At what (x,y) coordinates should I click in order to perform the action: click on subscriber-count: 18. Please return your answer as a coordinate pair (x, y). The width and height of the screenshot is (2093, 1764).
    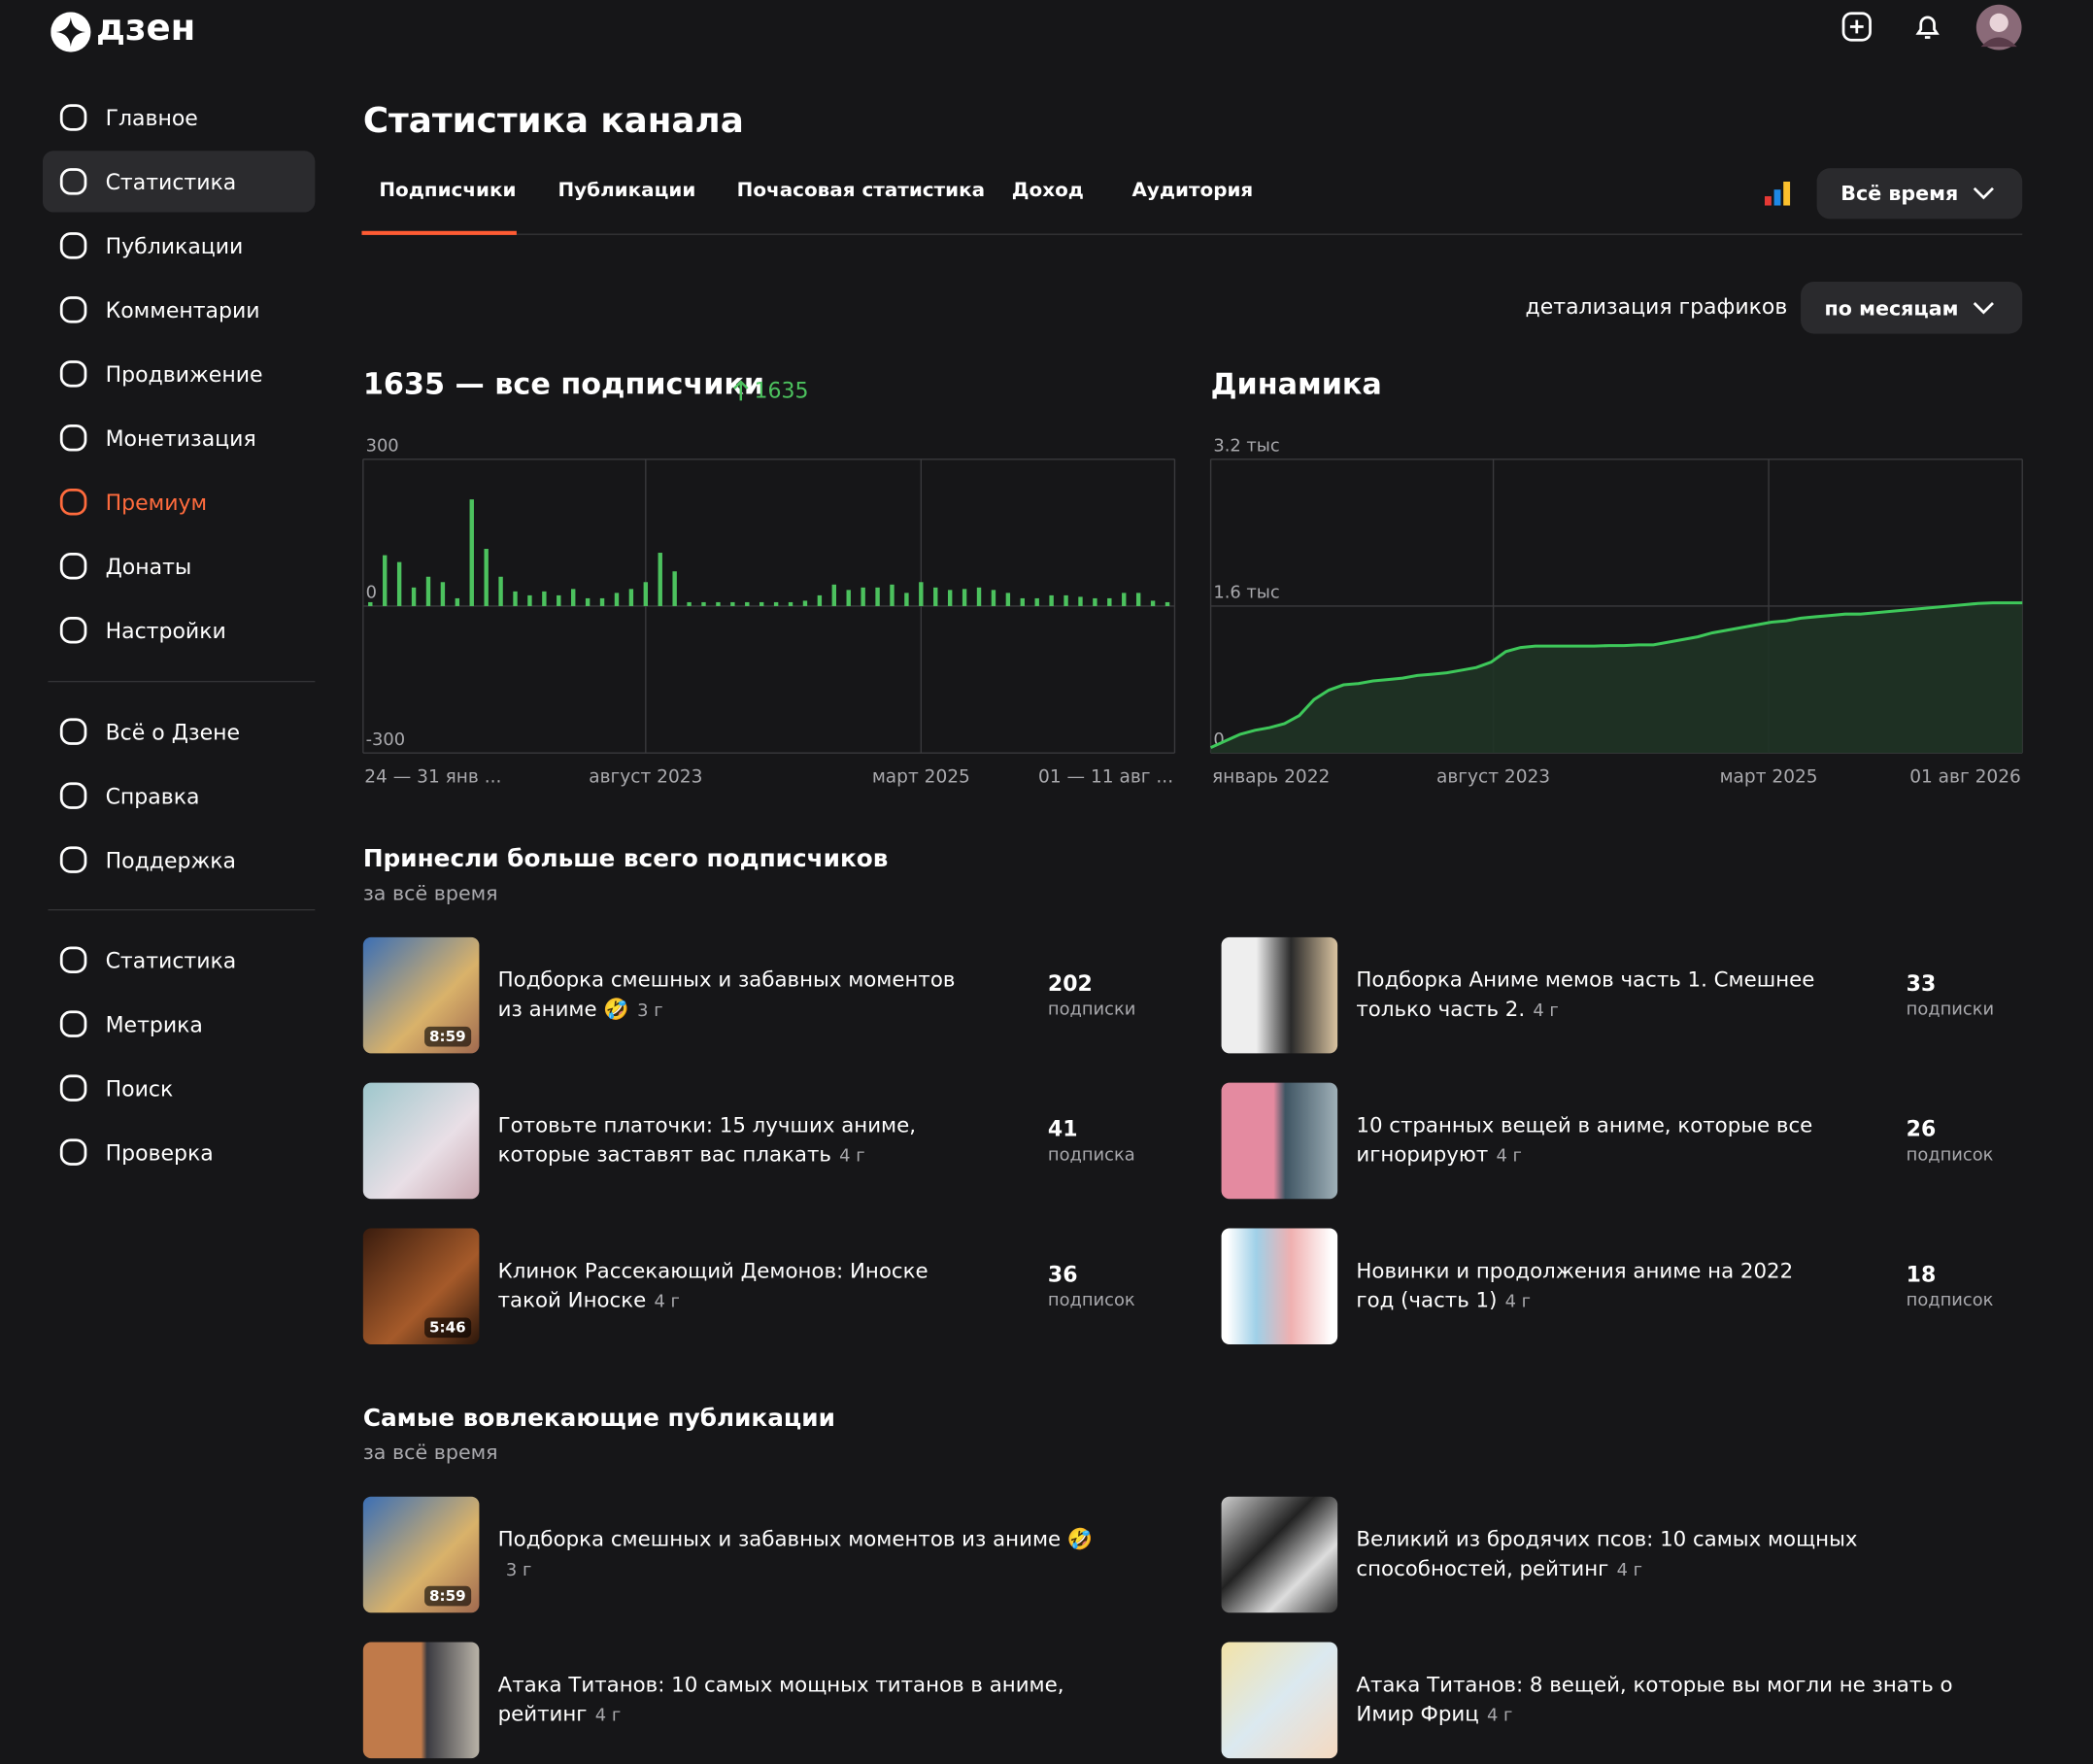
    Looking at the image, I should click on (1921, 1274).